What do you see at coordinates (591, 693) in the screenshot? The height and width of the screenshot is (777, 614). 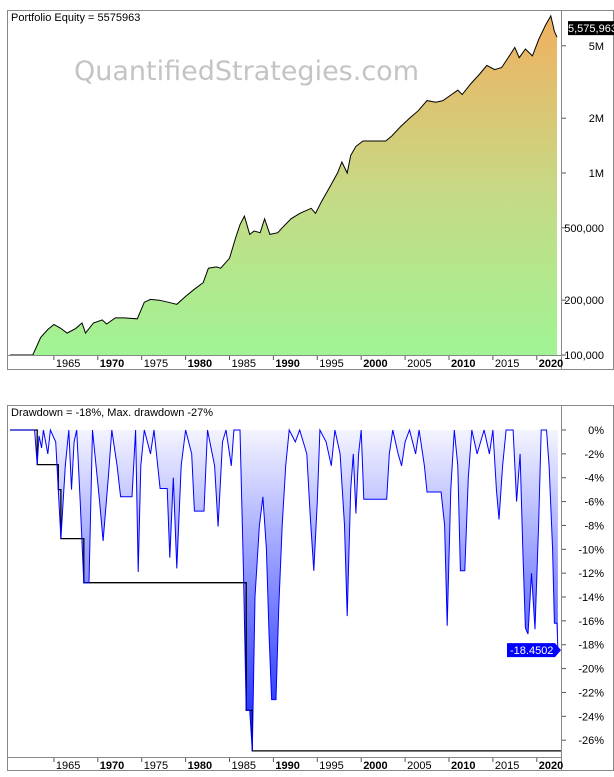 I see `y-tick-label: -22%` at bounding box center [591, 693].